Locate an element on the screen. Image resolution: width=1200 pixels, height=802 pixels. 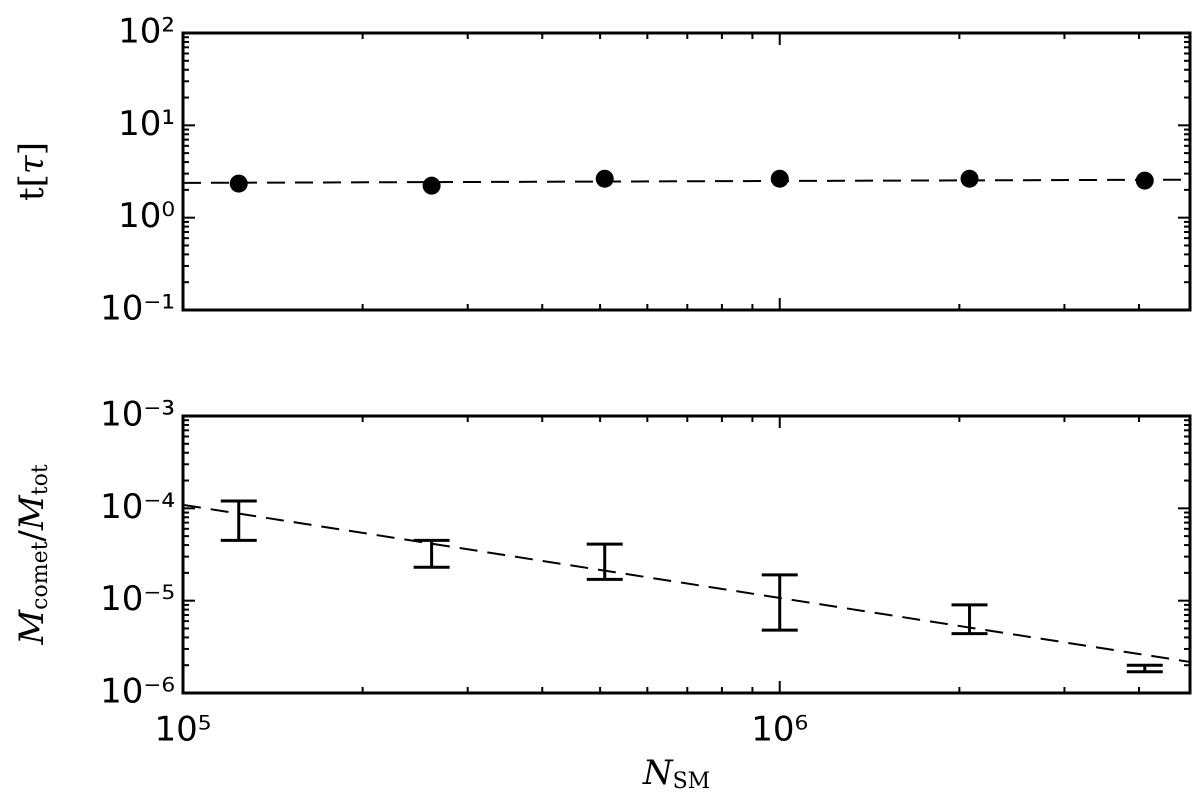
y-axis-label-part: comet is located at coordinates (40, 575).